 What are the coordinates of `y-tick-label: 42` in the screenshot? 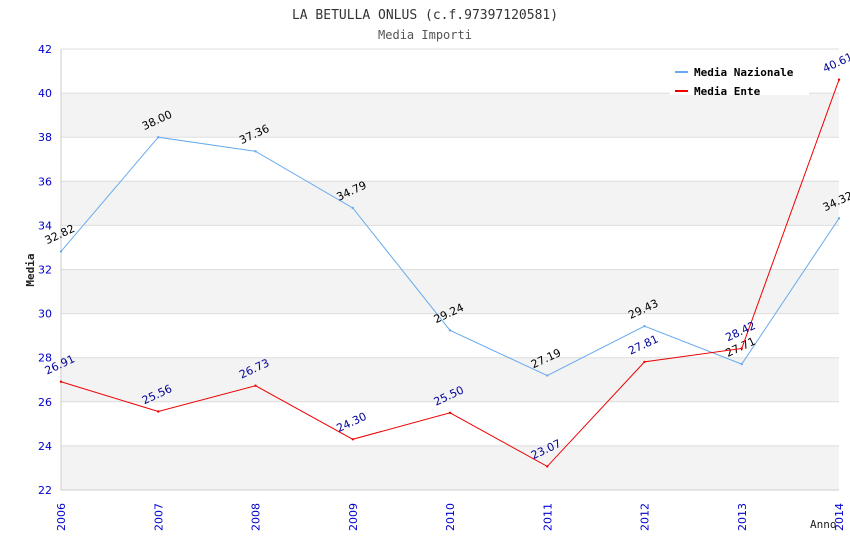 It's located at (45, 49).